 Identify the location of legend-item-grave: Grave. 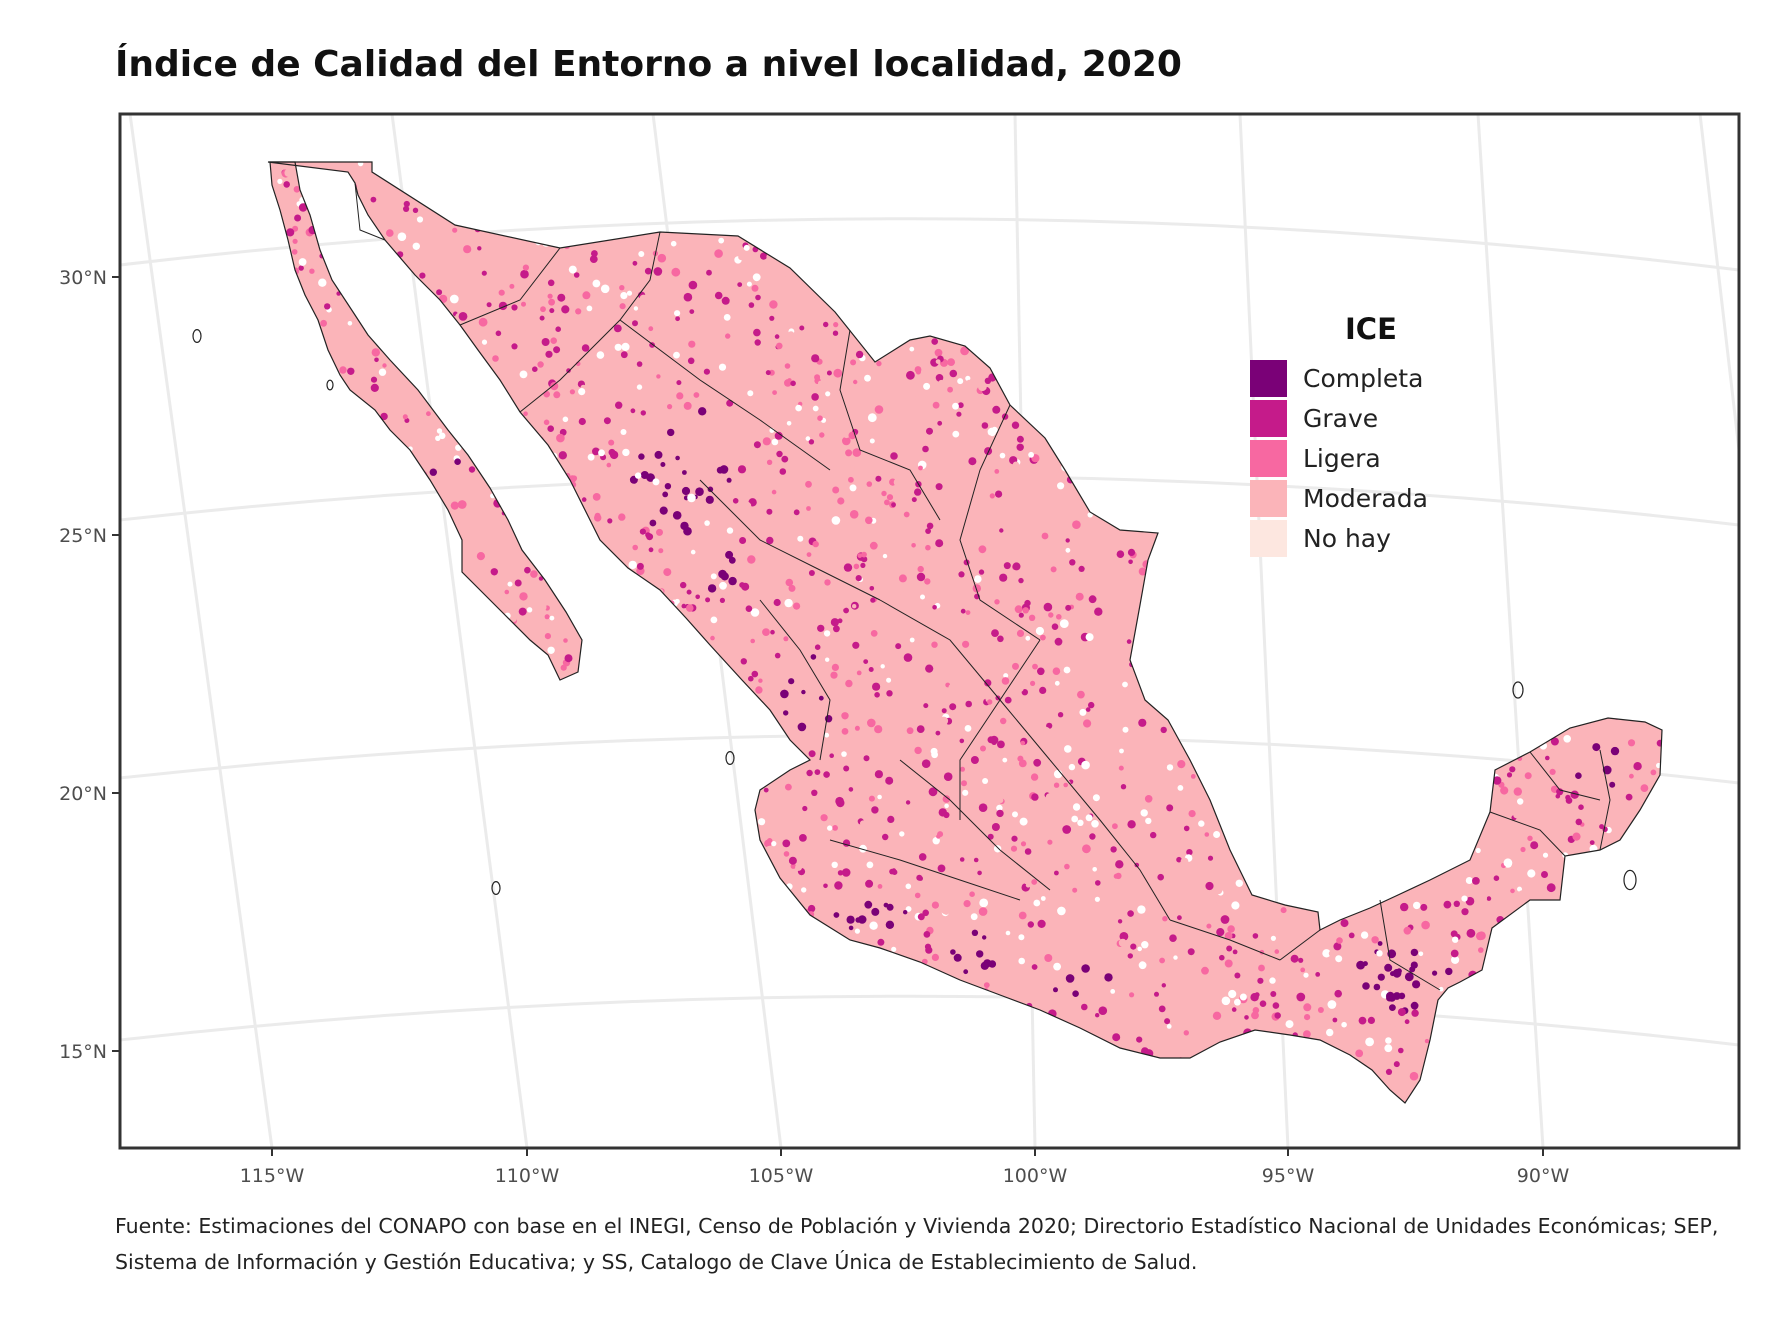
(1370, 418).